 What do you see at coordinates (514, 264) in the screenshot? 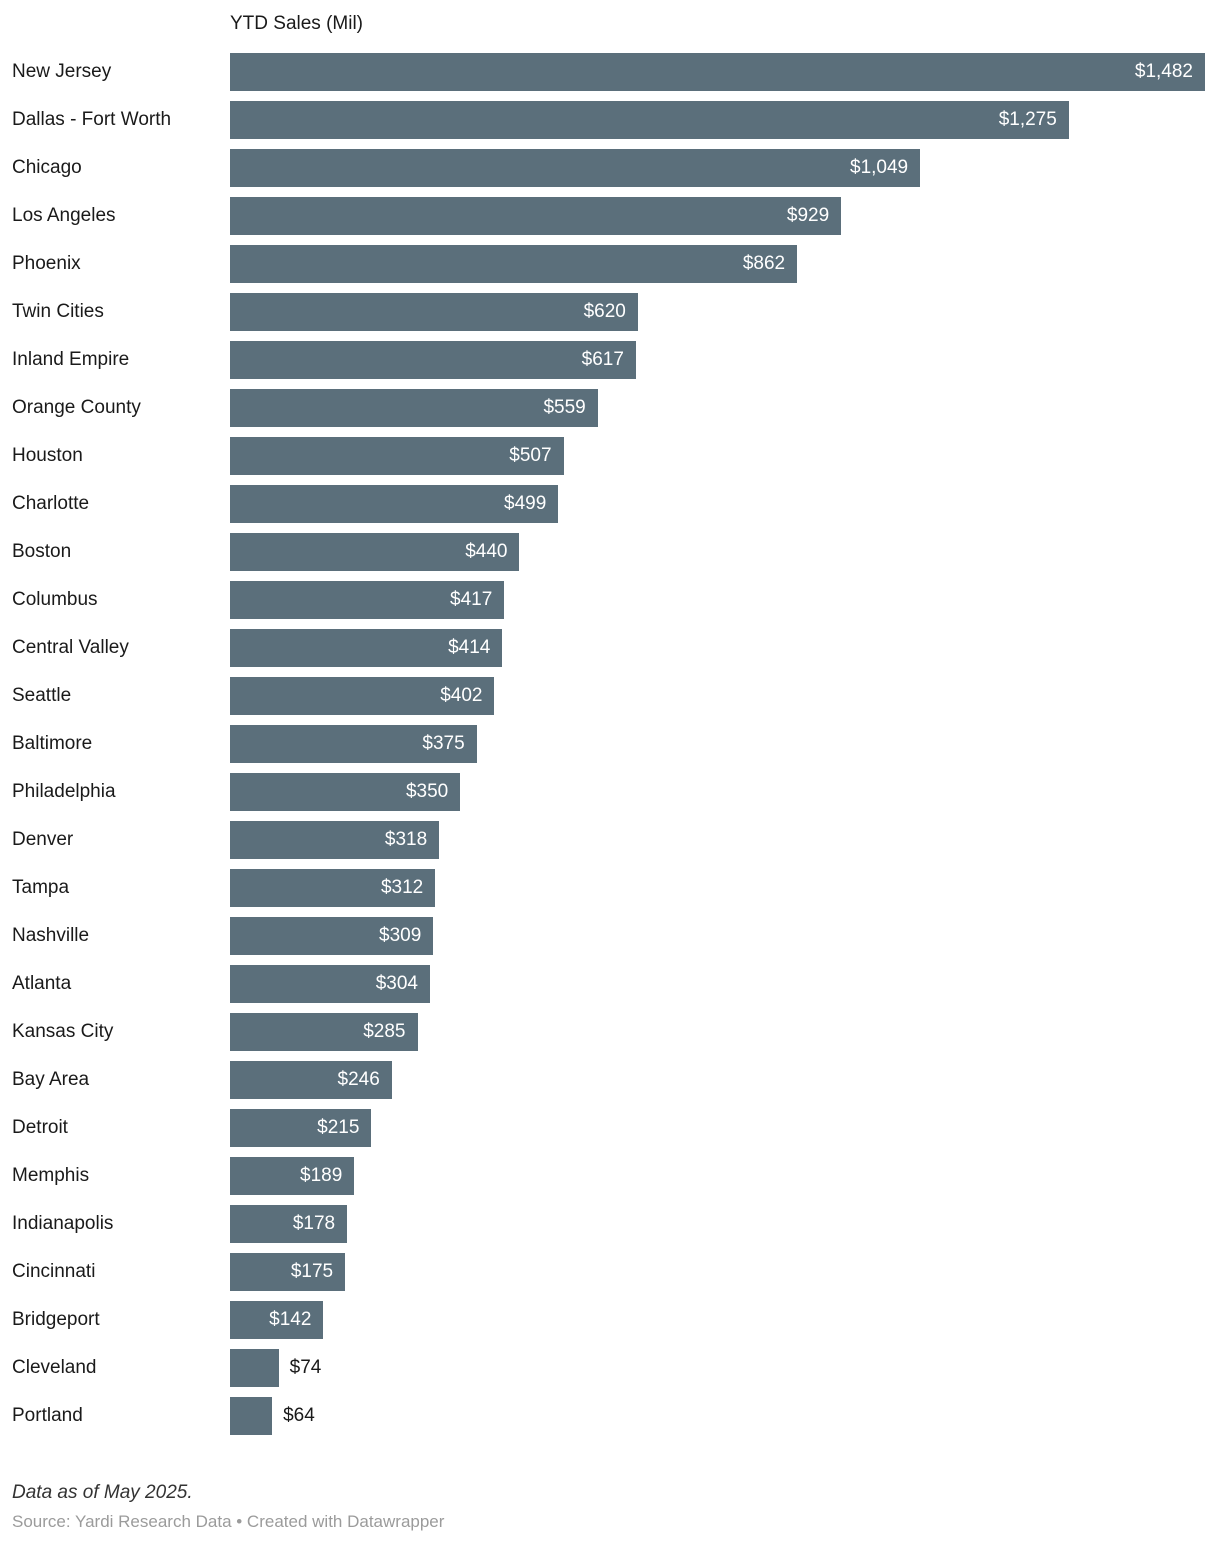
I see `bar: $862` at bounding box center [514, 264].